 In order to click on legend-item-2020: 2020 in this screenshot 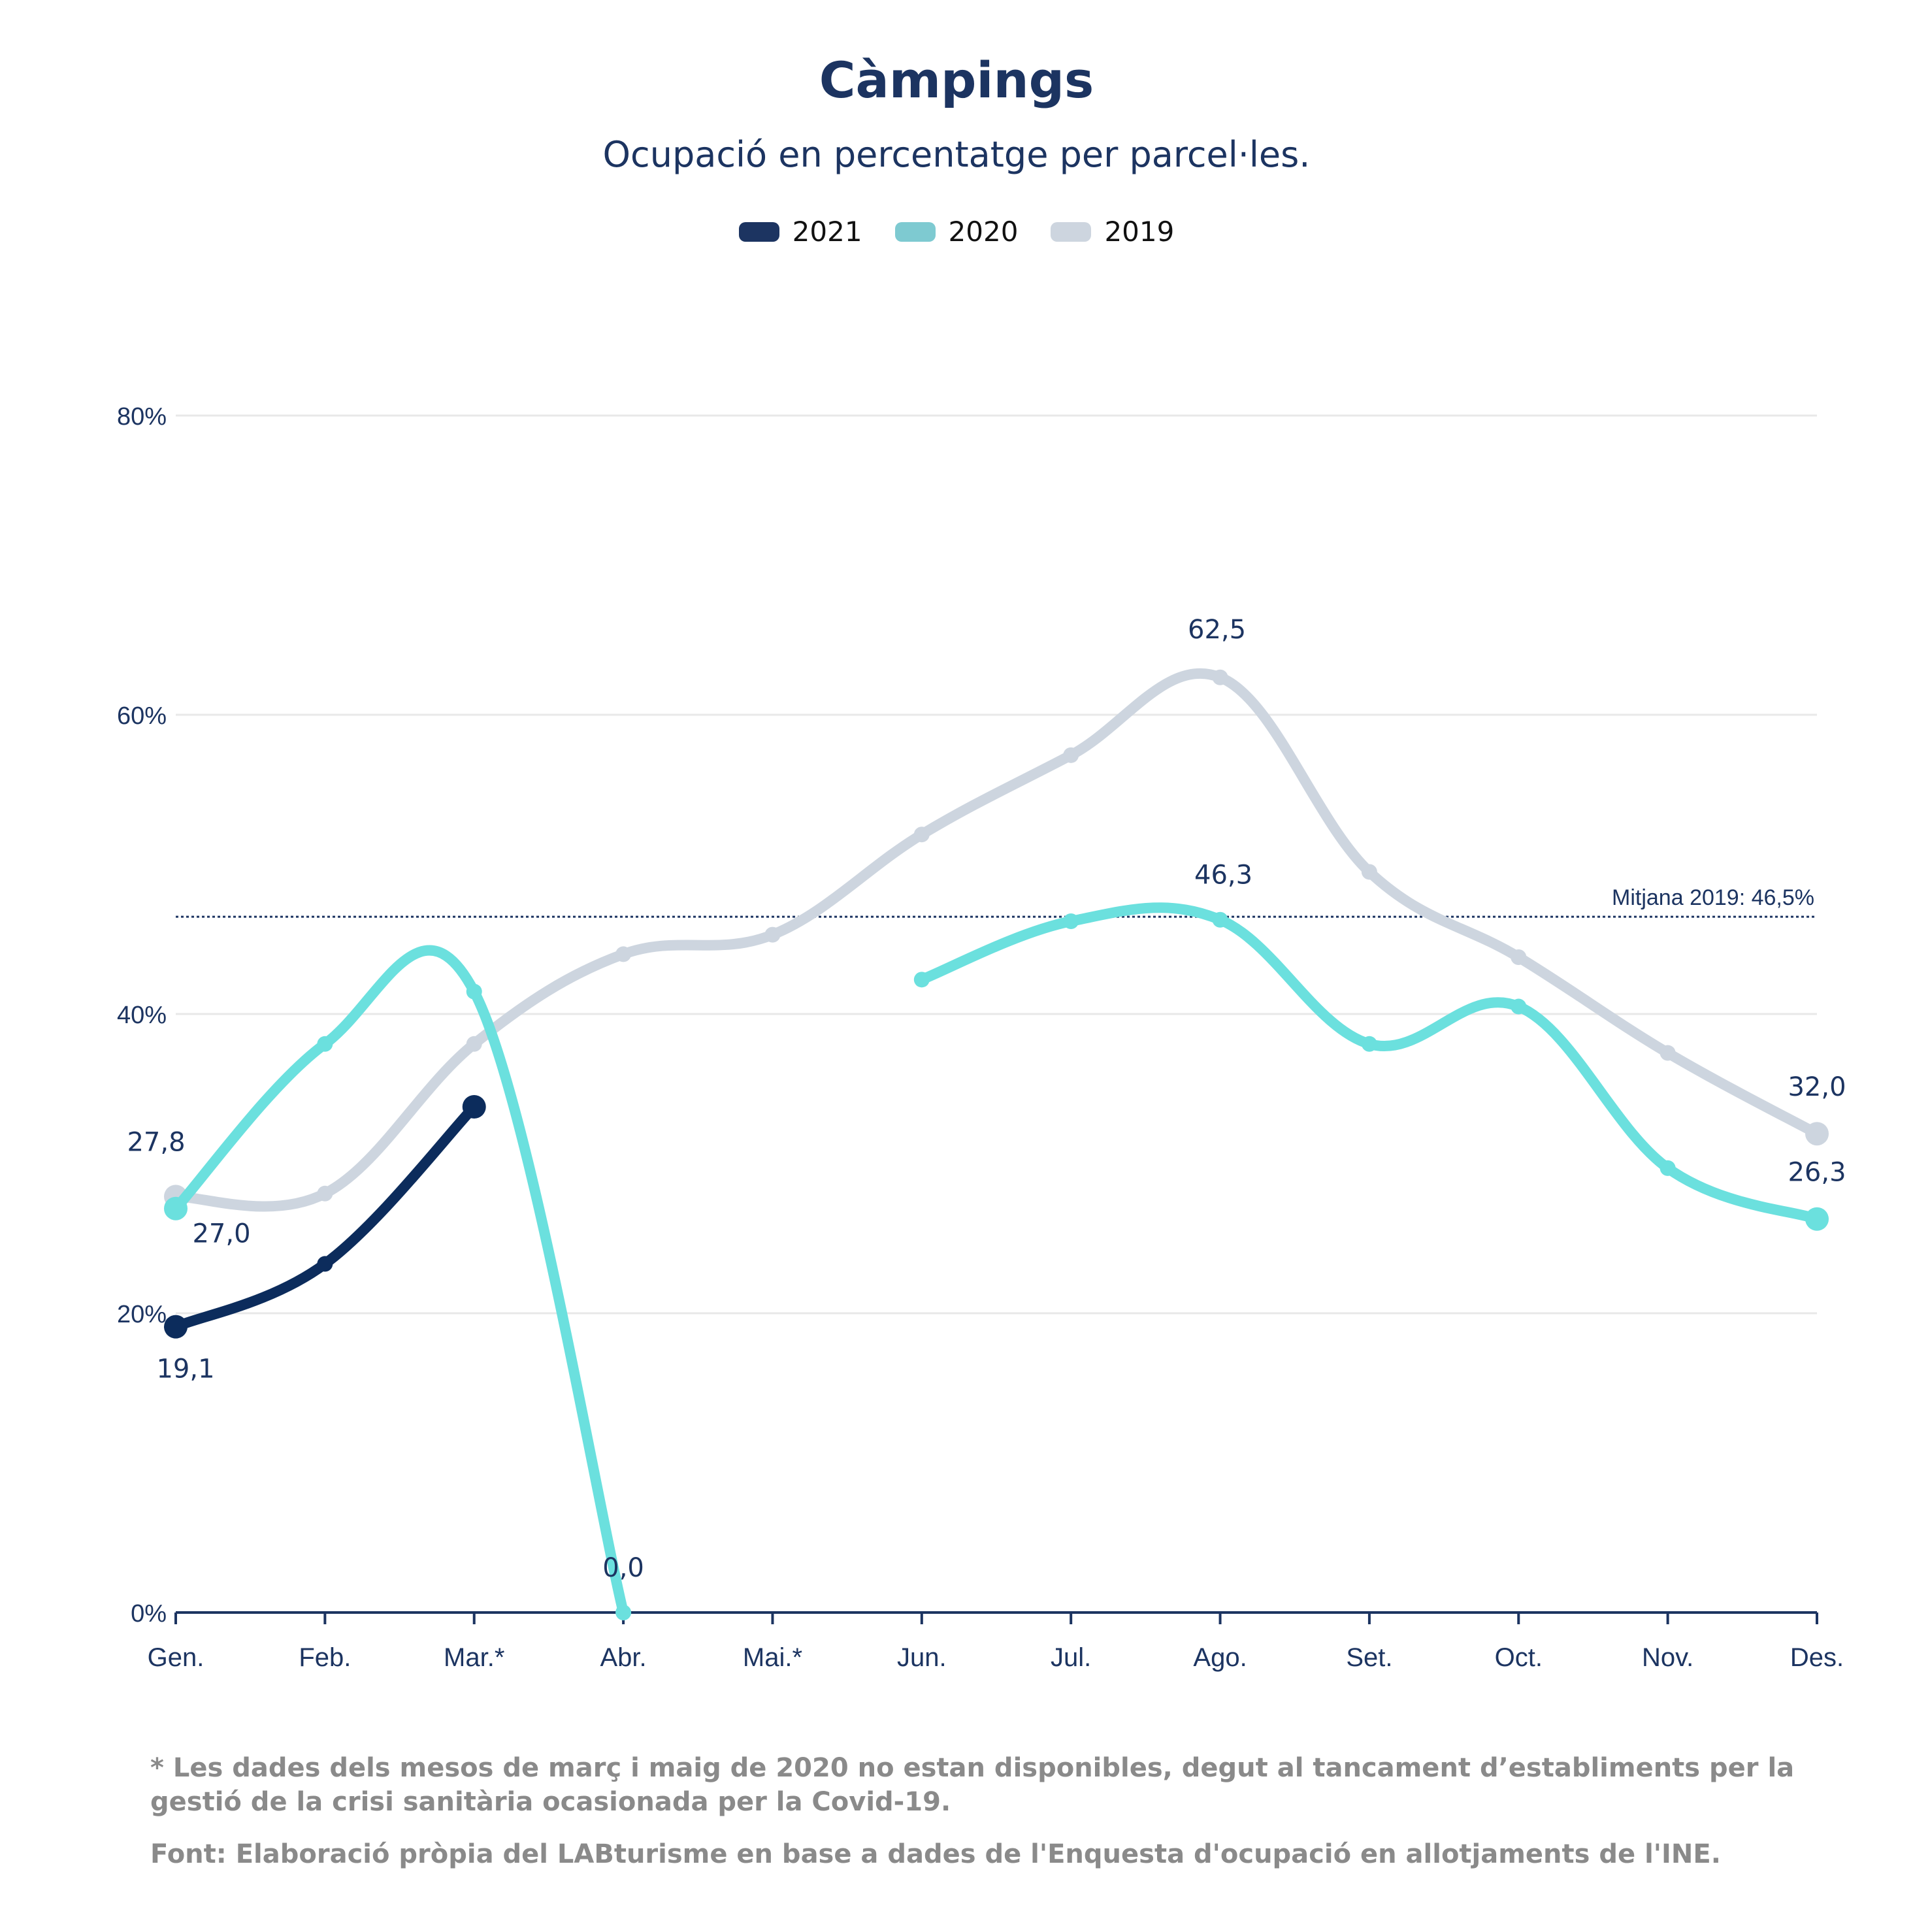, I will do `click(956, 232)`.